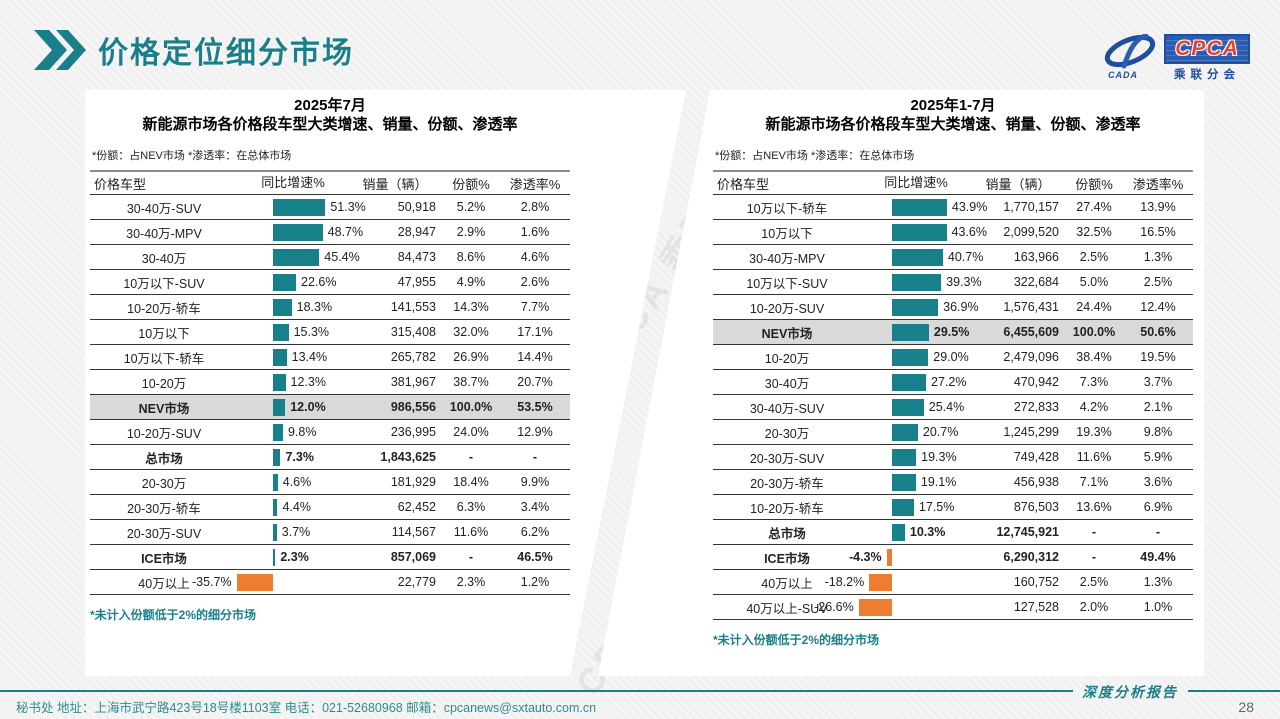  I want to click on share-value: 6.3%, so click(471, 507).